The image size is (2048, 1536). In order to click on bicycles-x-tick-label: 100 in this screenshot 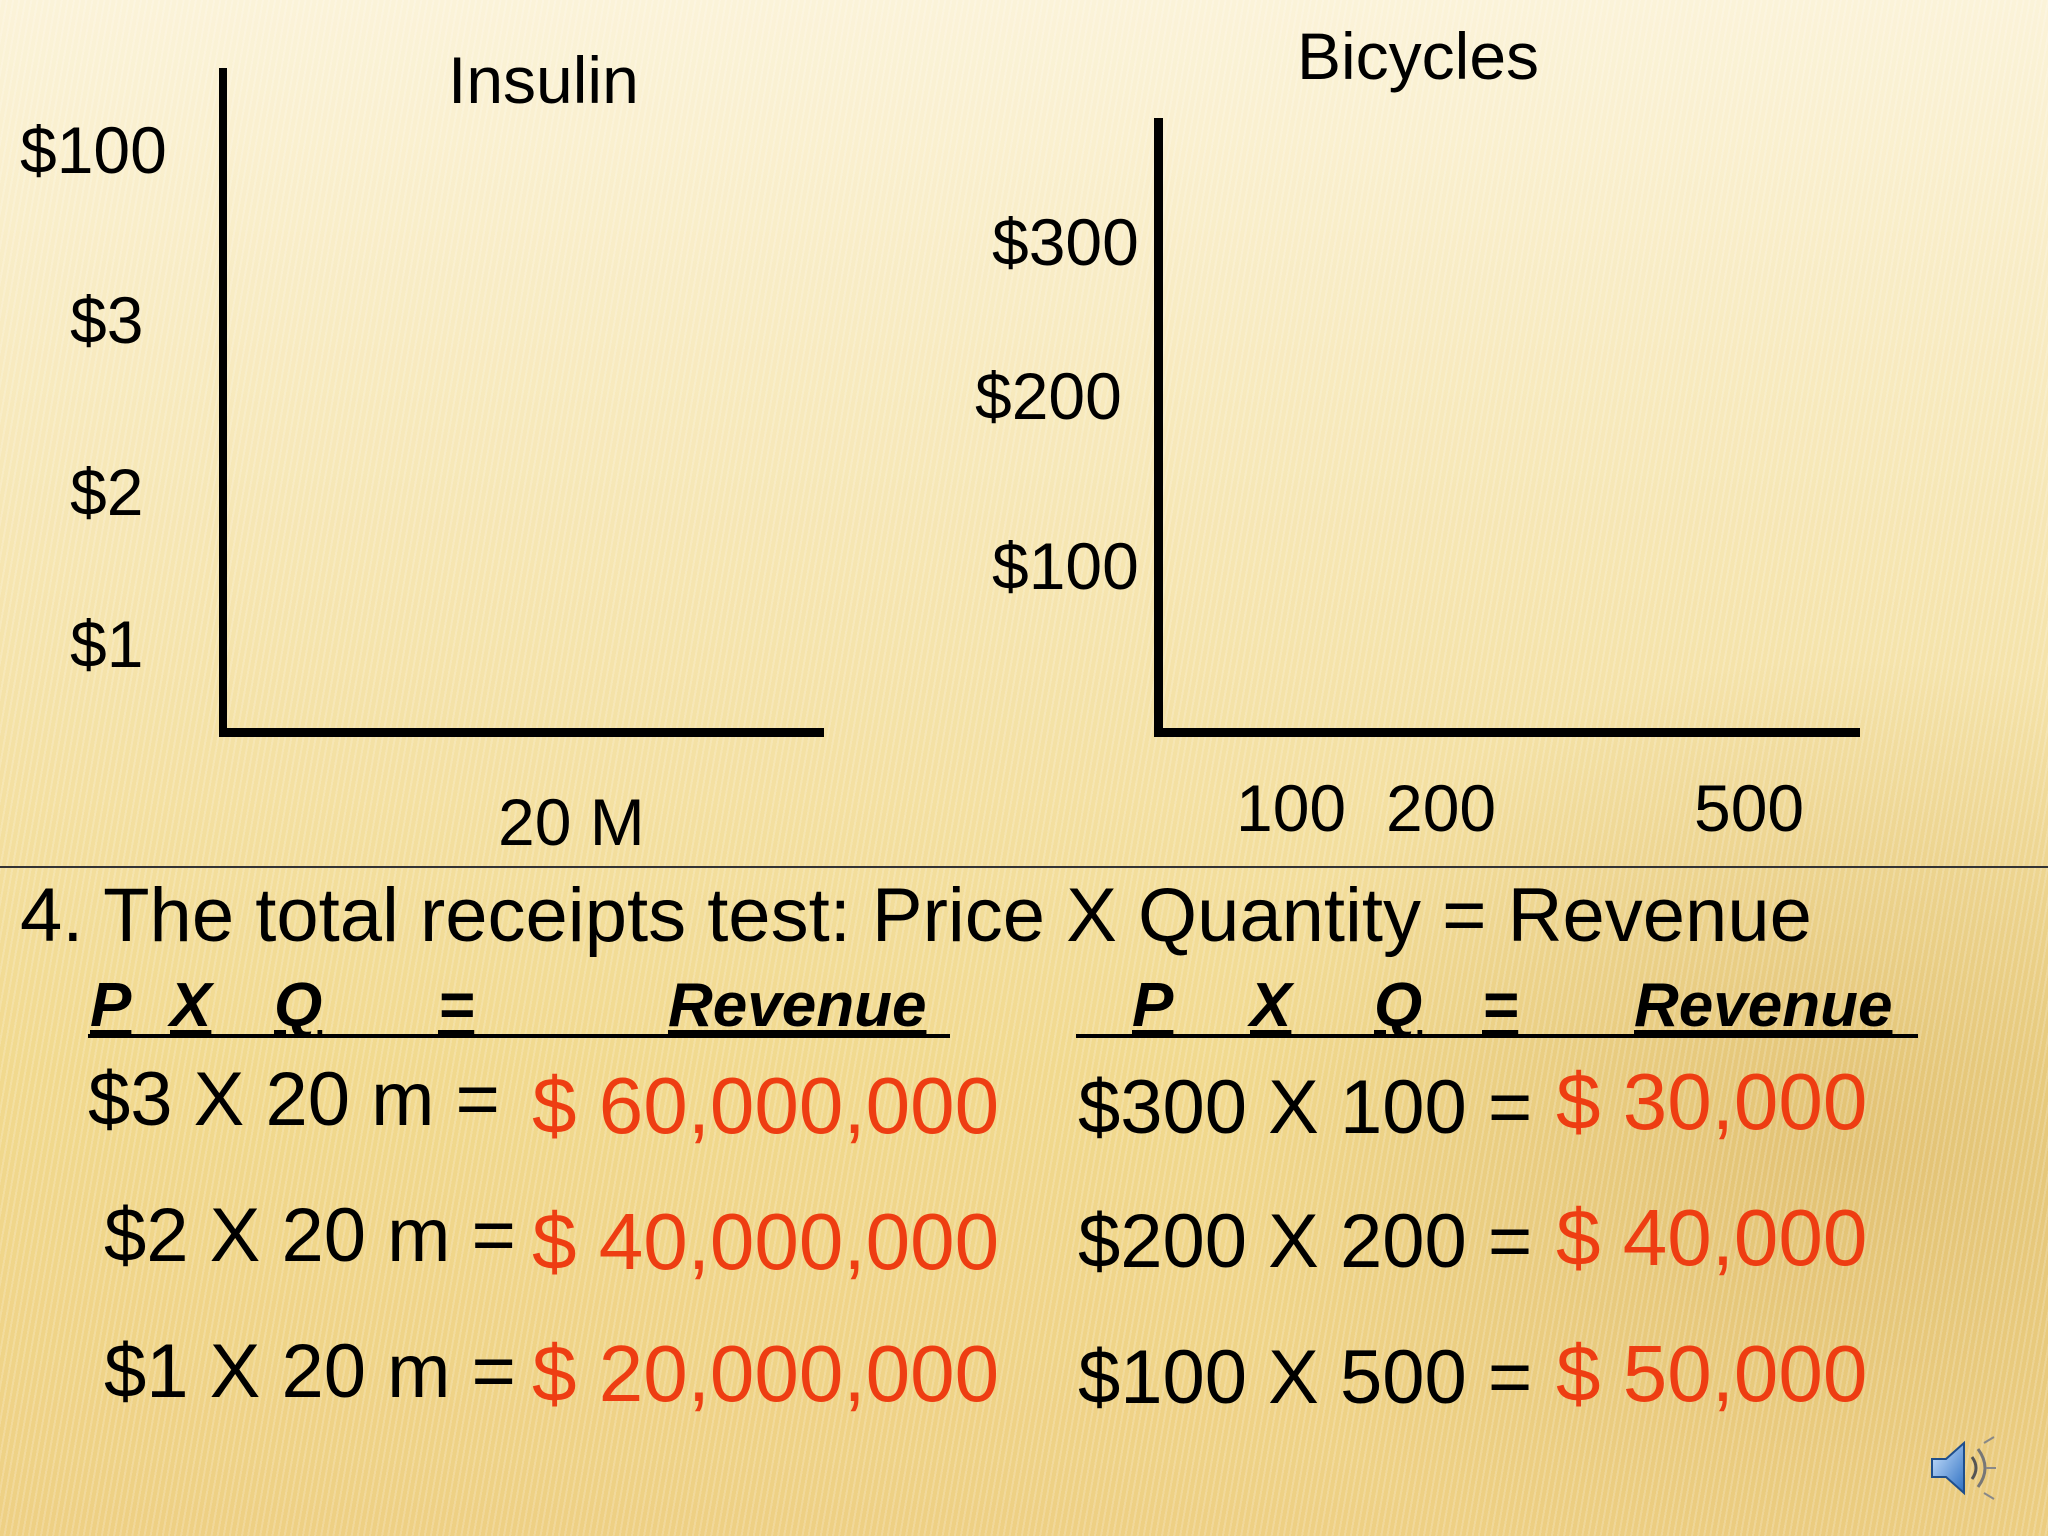, I will do `click(1291, 808)`.